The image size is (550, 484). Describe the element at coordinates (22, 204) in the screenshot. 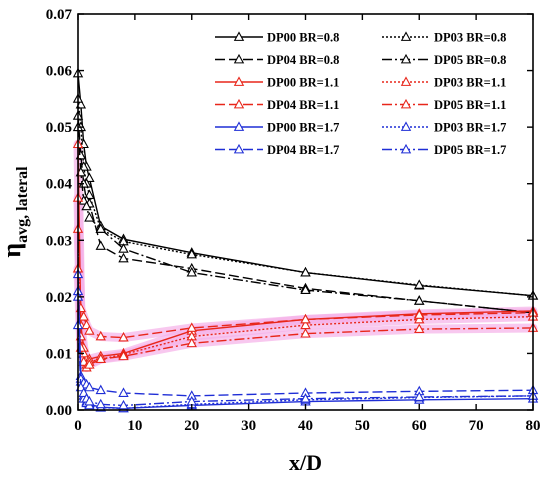

I see `y-axis-title-subscript: avg, lateral` at that location.